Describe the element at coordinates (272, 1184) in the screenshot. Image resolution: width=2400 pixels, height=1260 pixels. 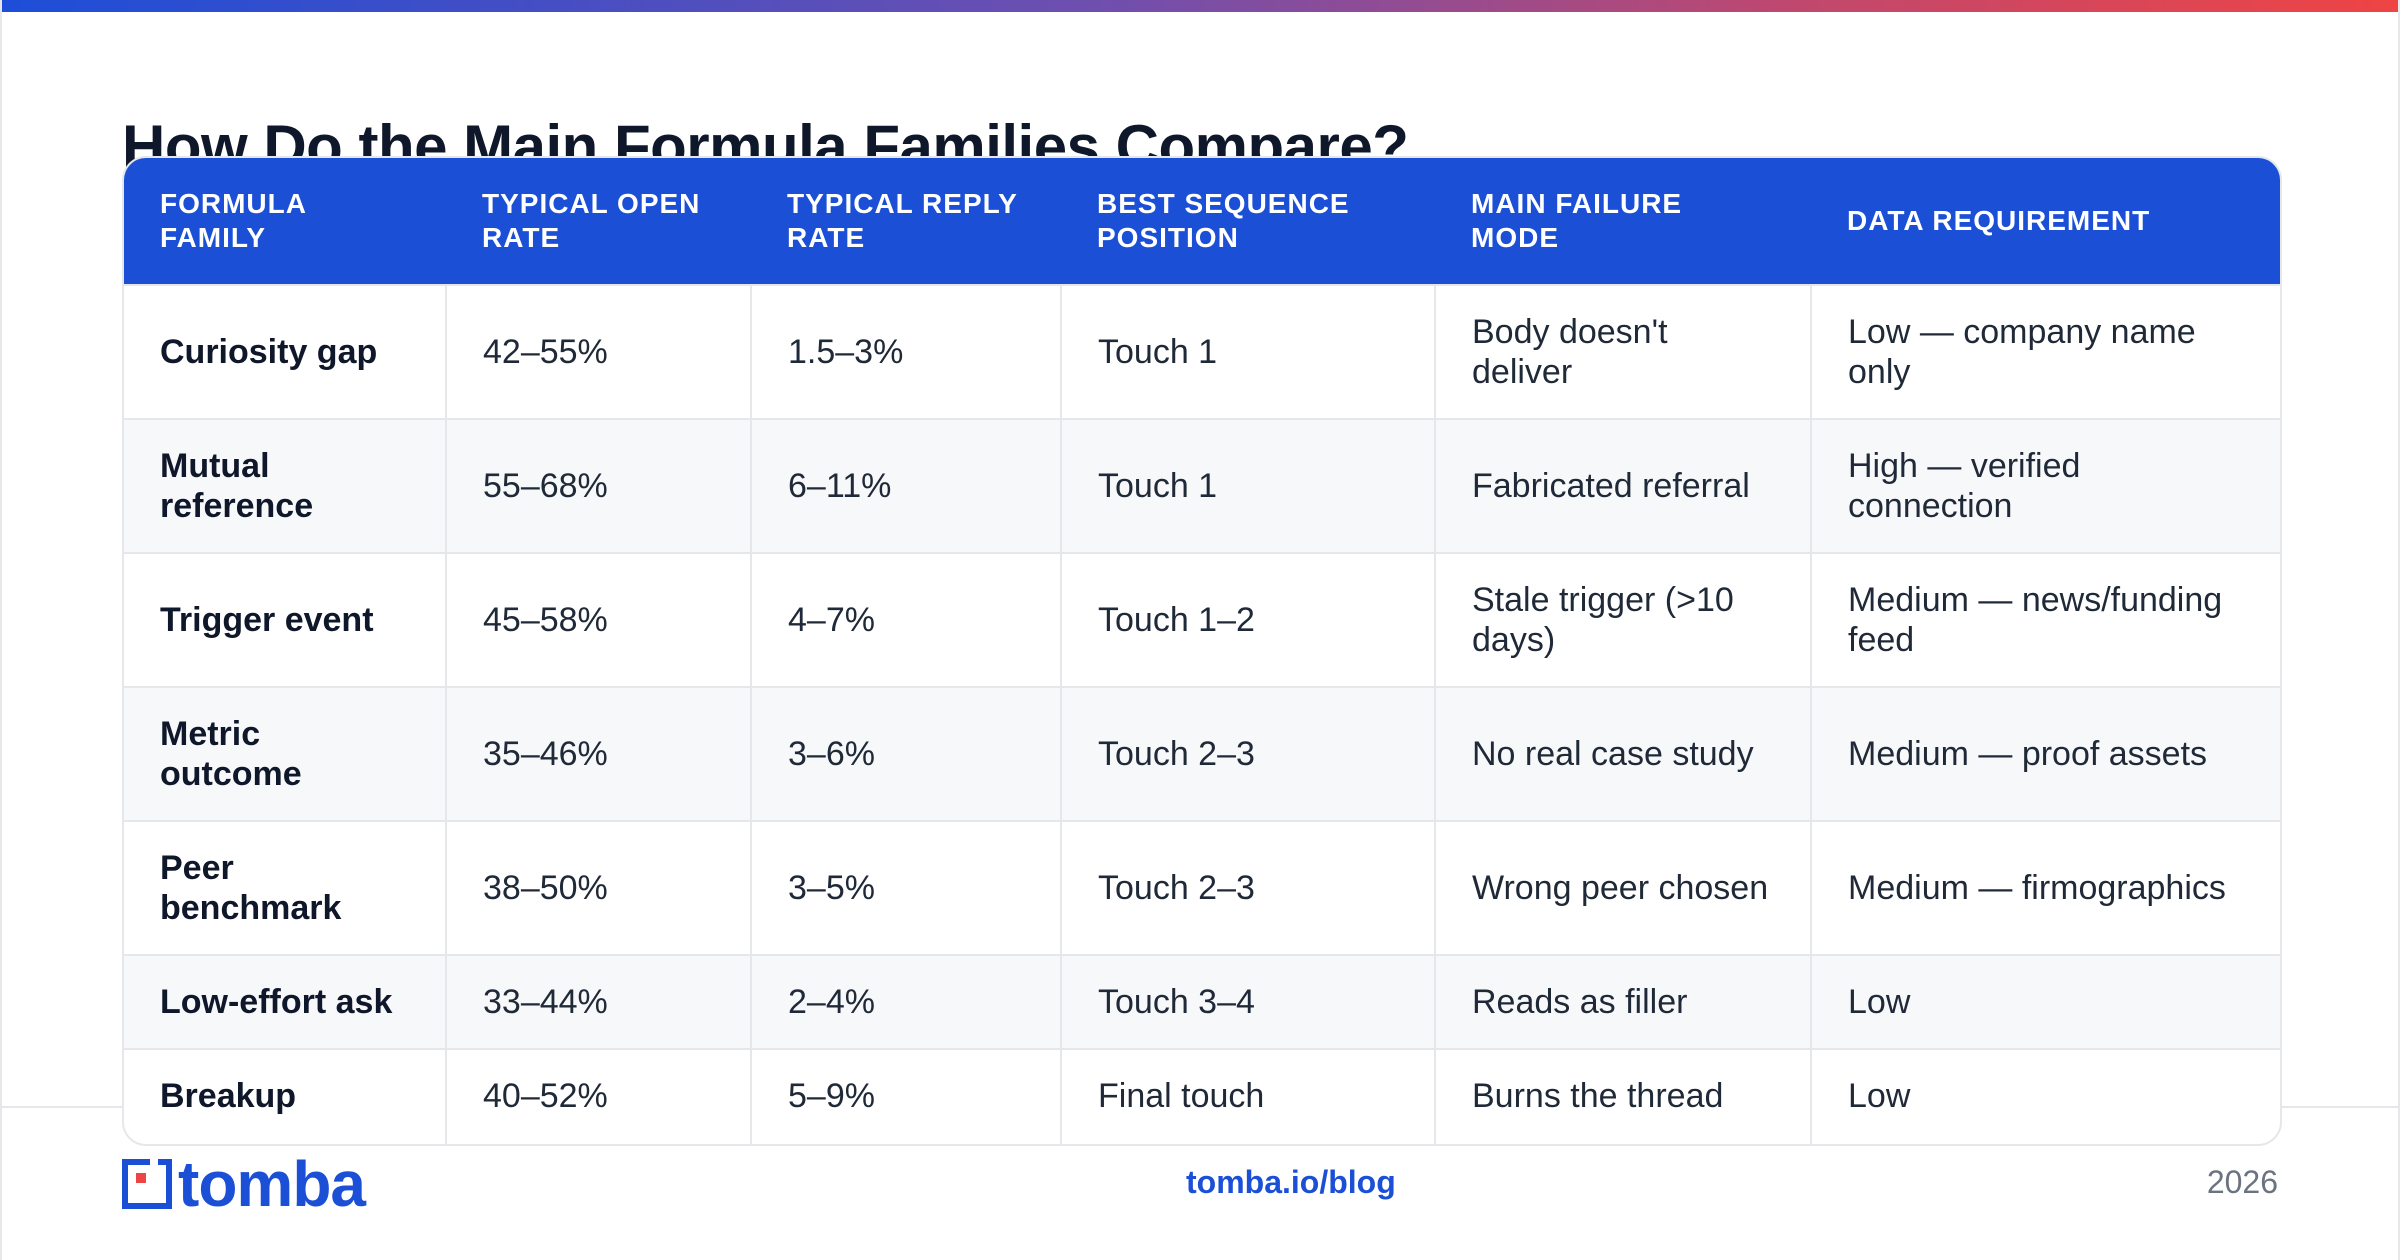
I see `logo-wordmark: tomba` at that location.